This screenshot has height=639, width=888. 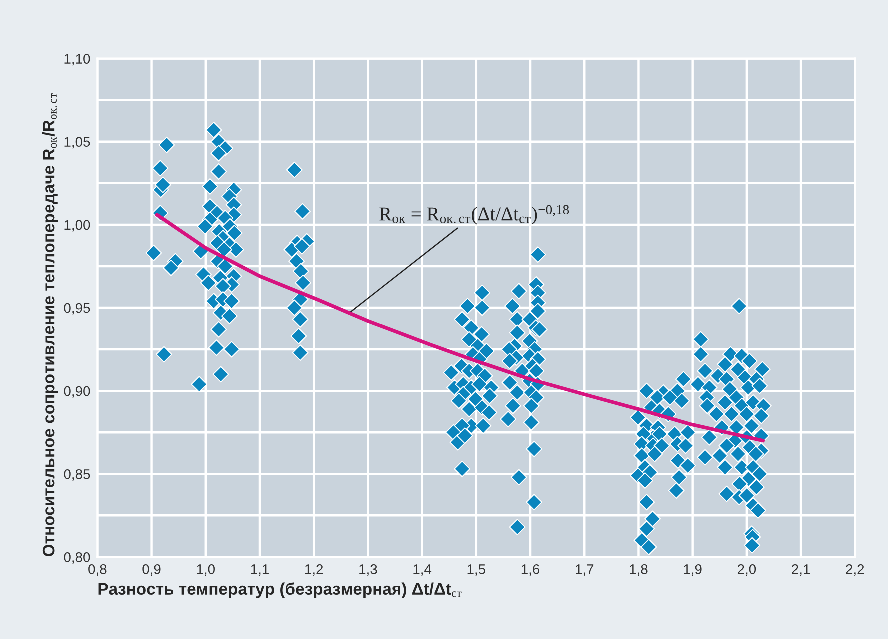 What do you see at coordinates (855, 570) in the screenshot?
I see `x-tick-label: 2,2` at bounding box center [855, 570].